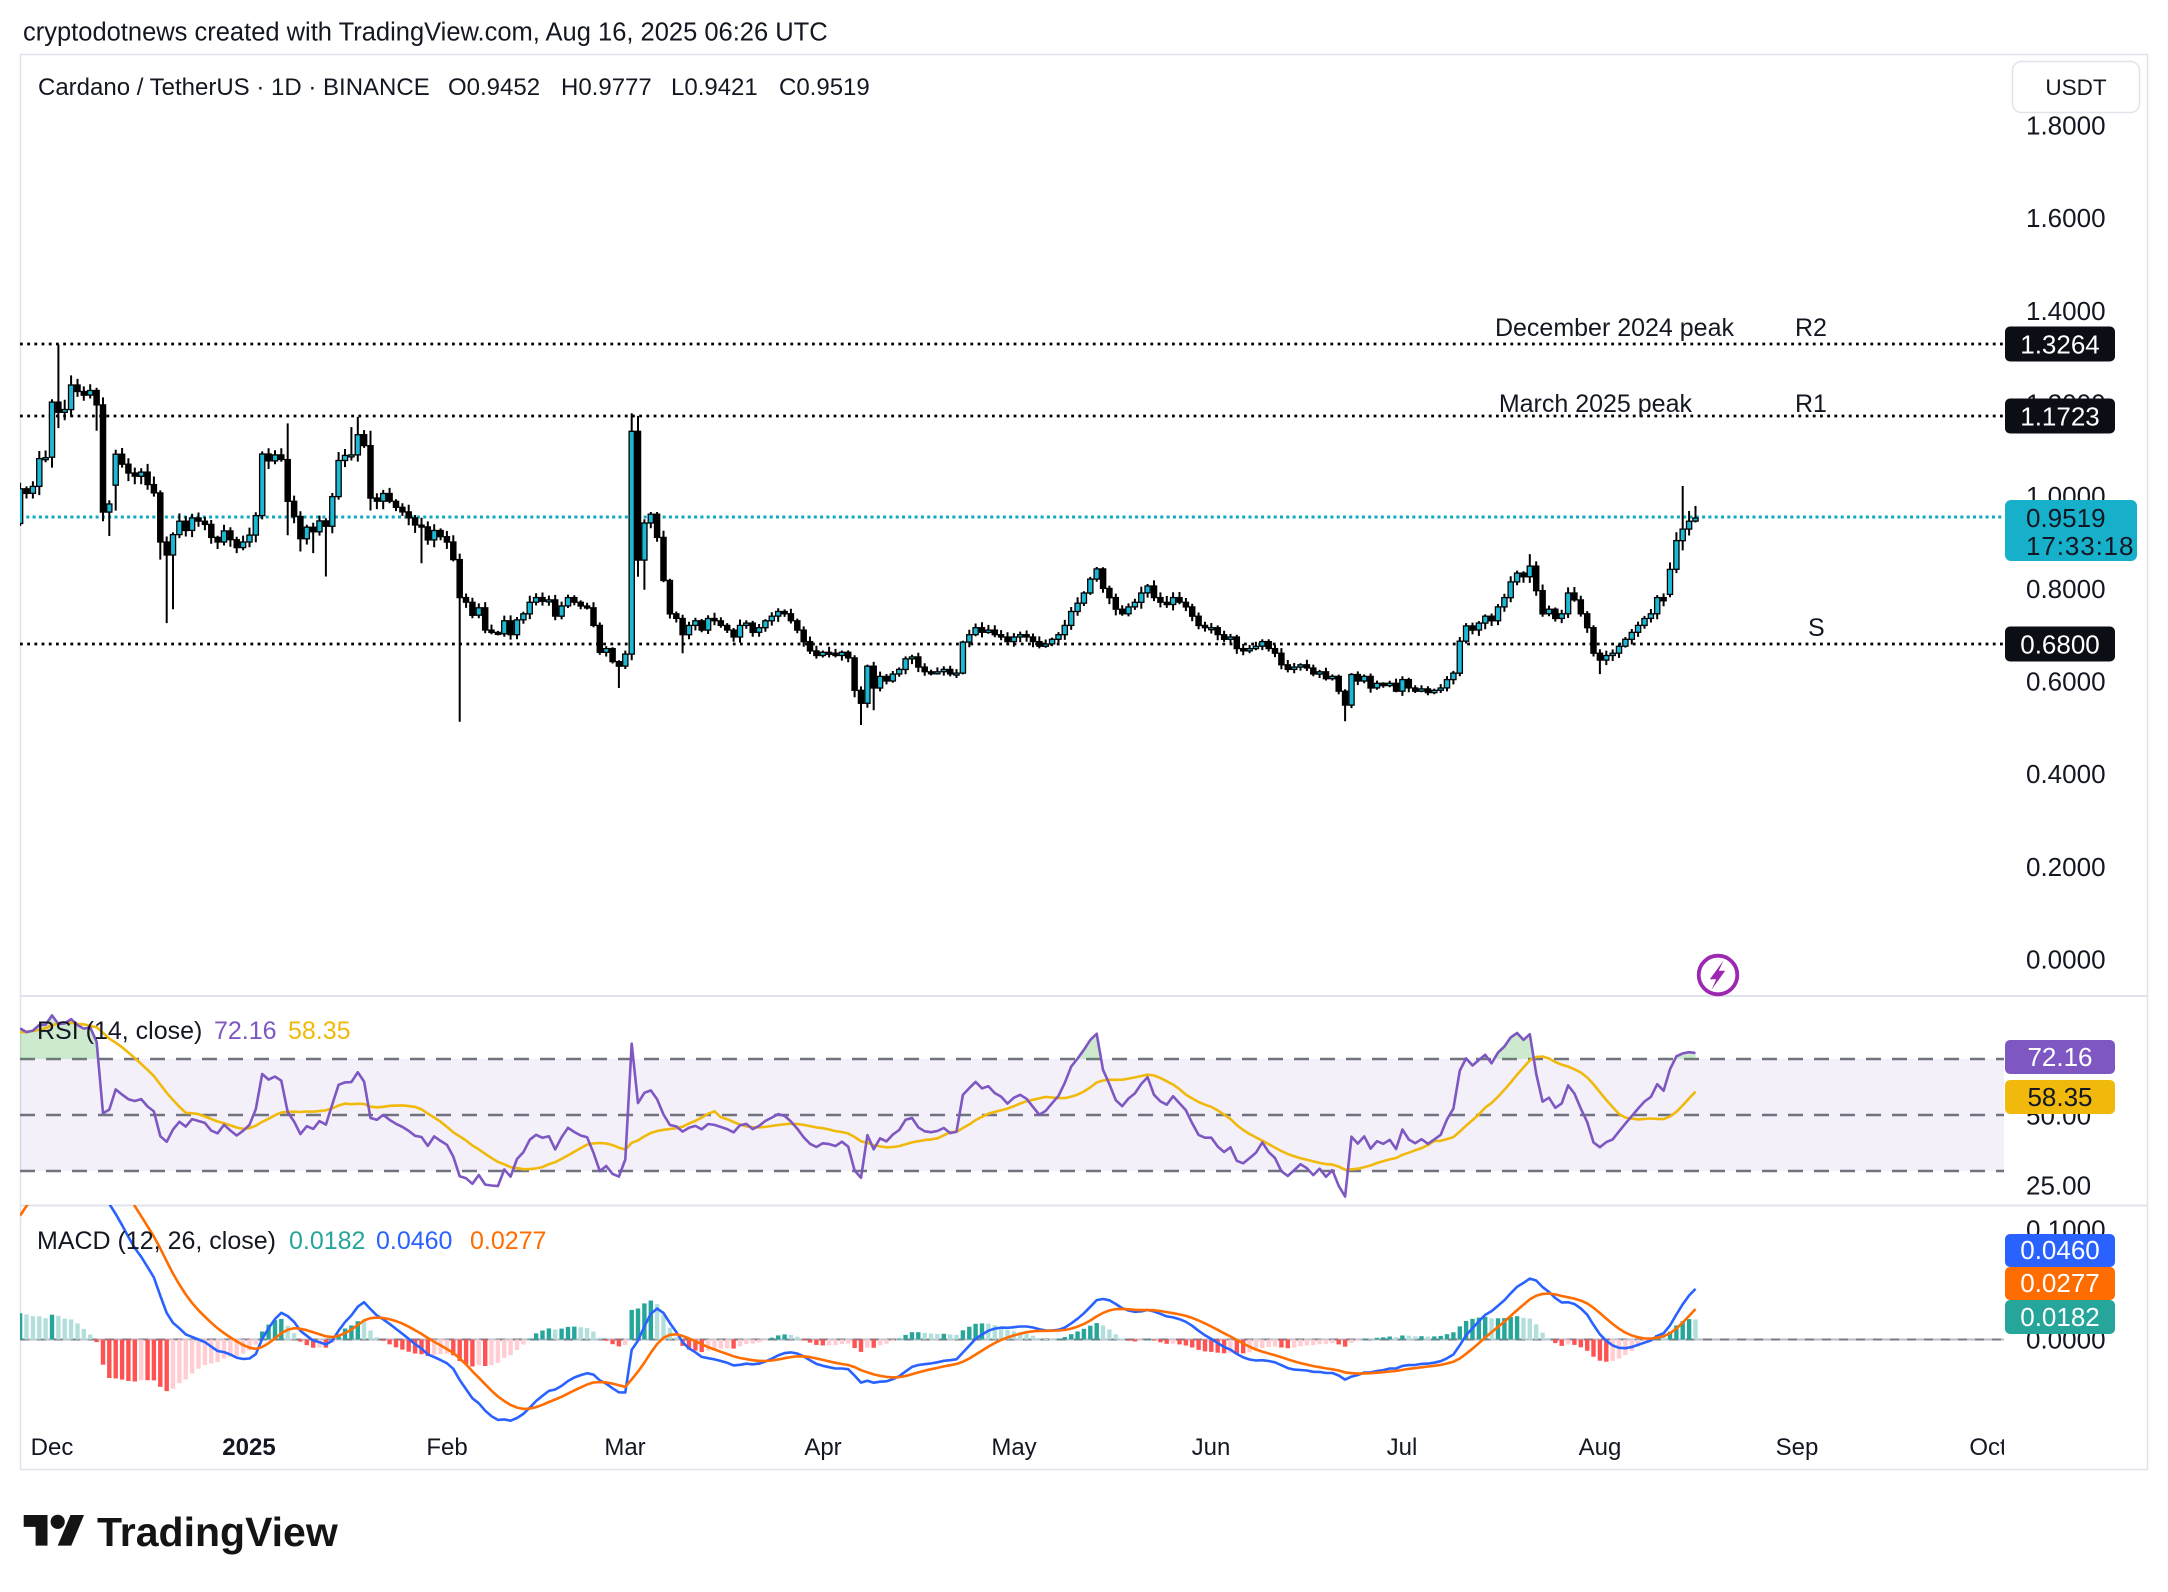 Image resolution: width=2168 pixels, height=1592 pixels. I want to click on svg-text: Jul, so click(1402, 1447).